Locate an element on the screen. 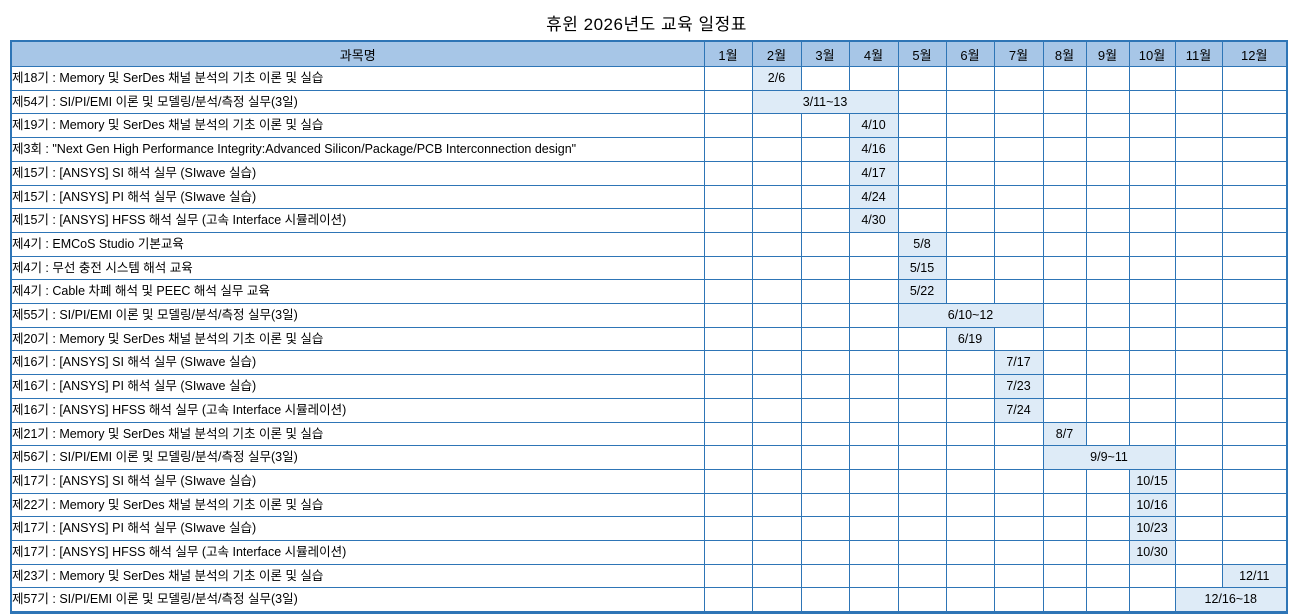 This screenshot has width=1293, height=616. schedule-date-cell: 5/15 is located at coordinates (922, 268).